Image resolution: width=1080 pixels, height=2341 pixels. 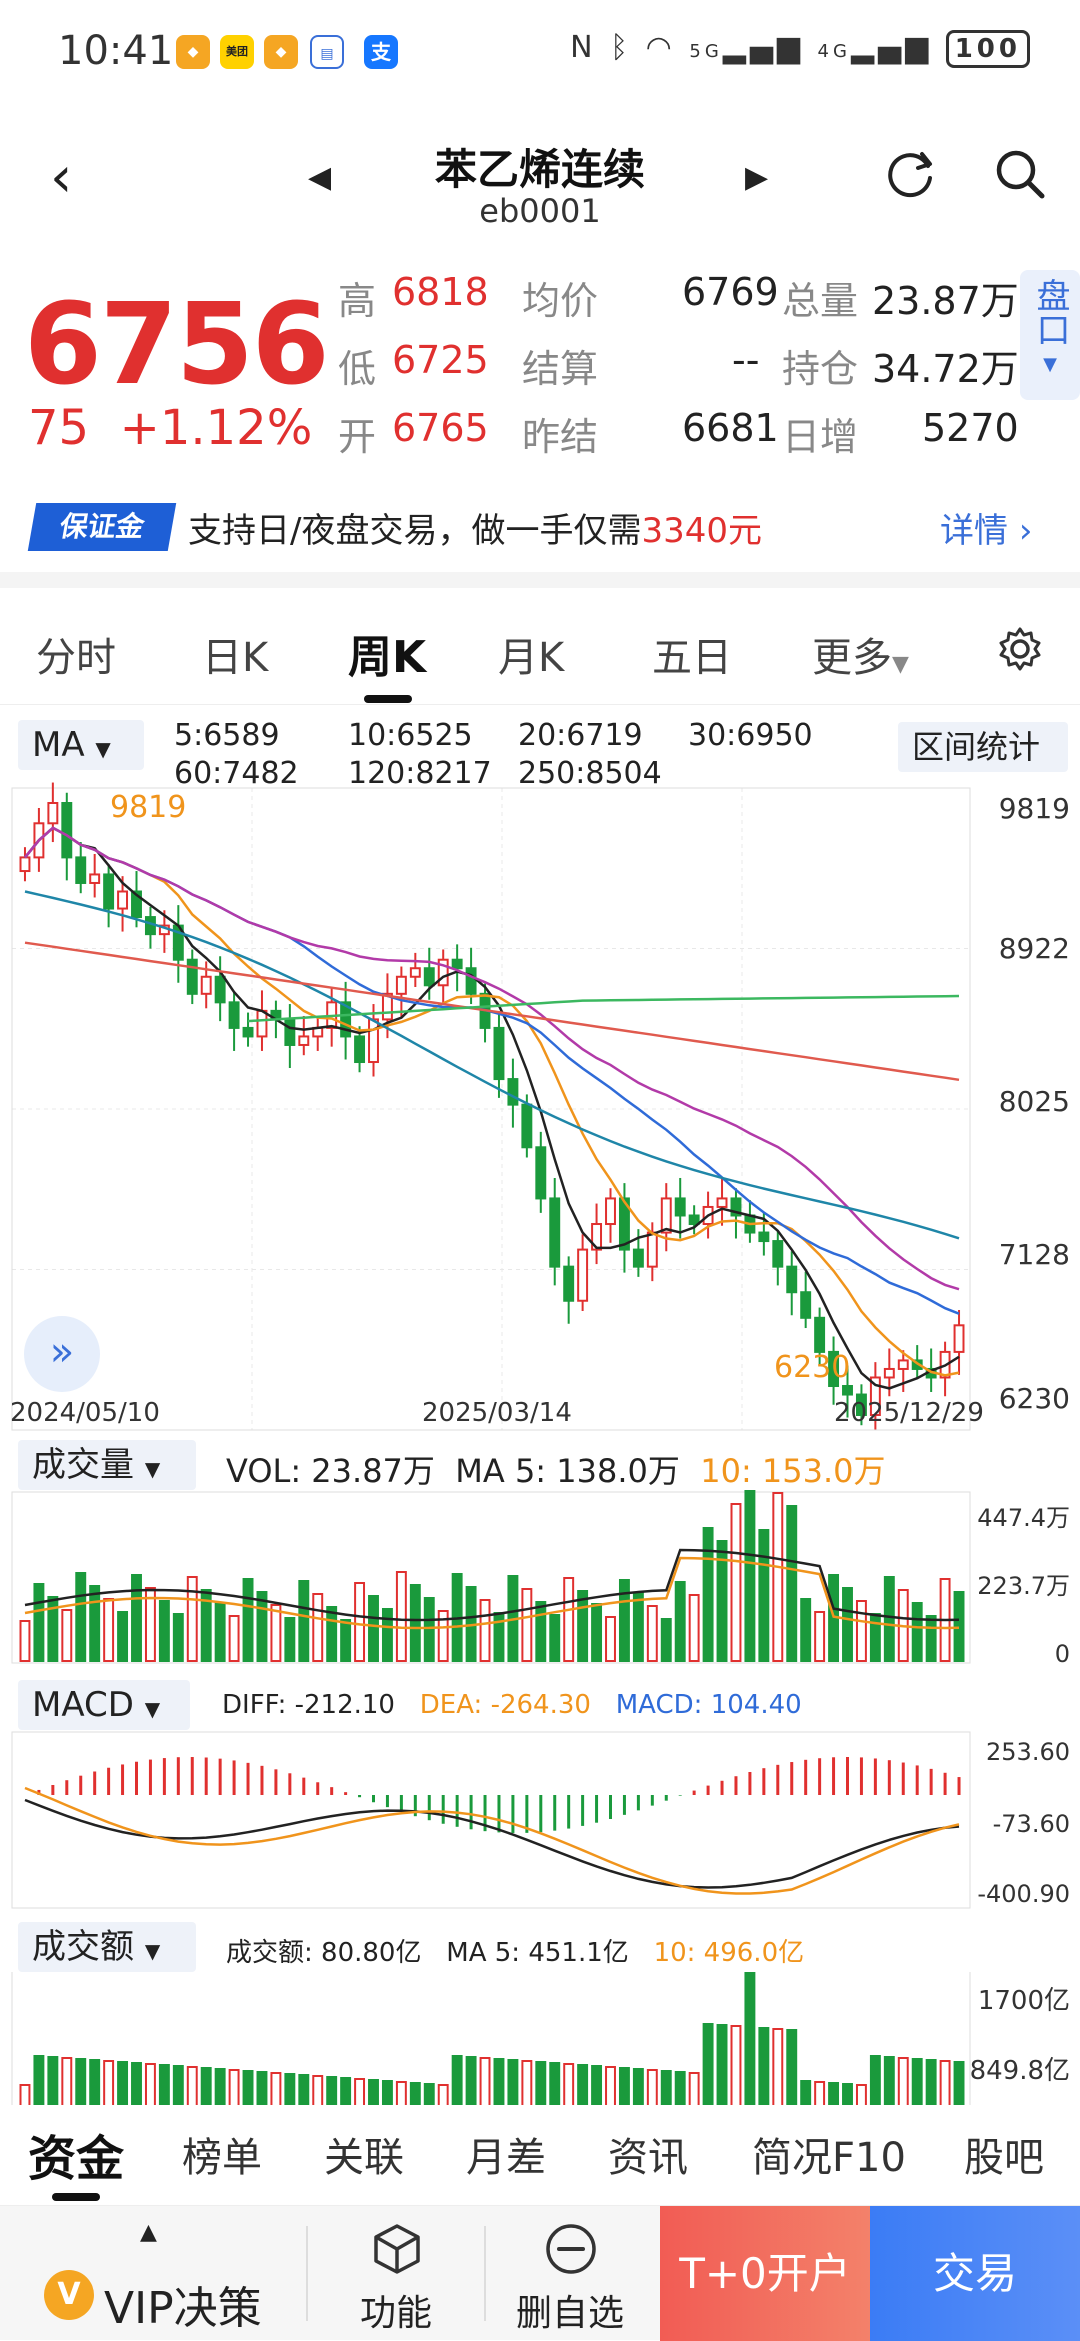 What do you see at coordinates (757, 177) in the screenshot?
I see `next-contract-icon: ▶` at bounding box center [757, 177].